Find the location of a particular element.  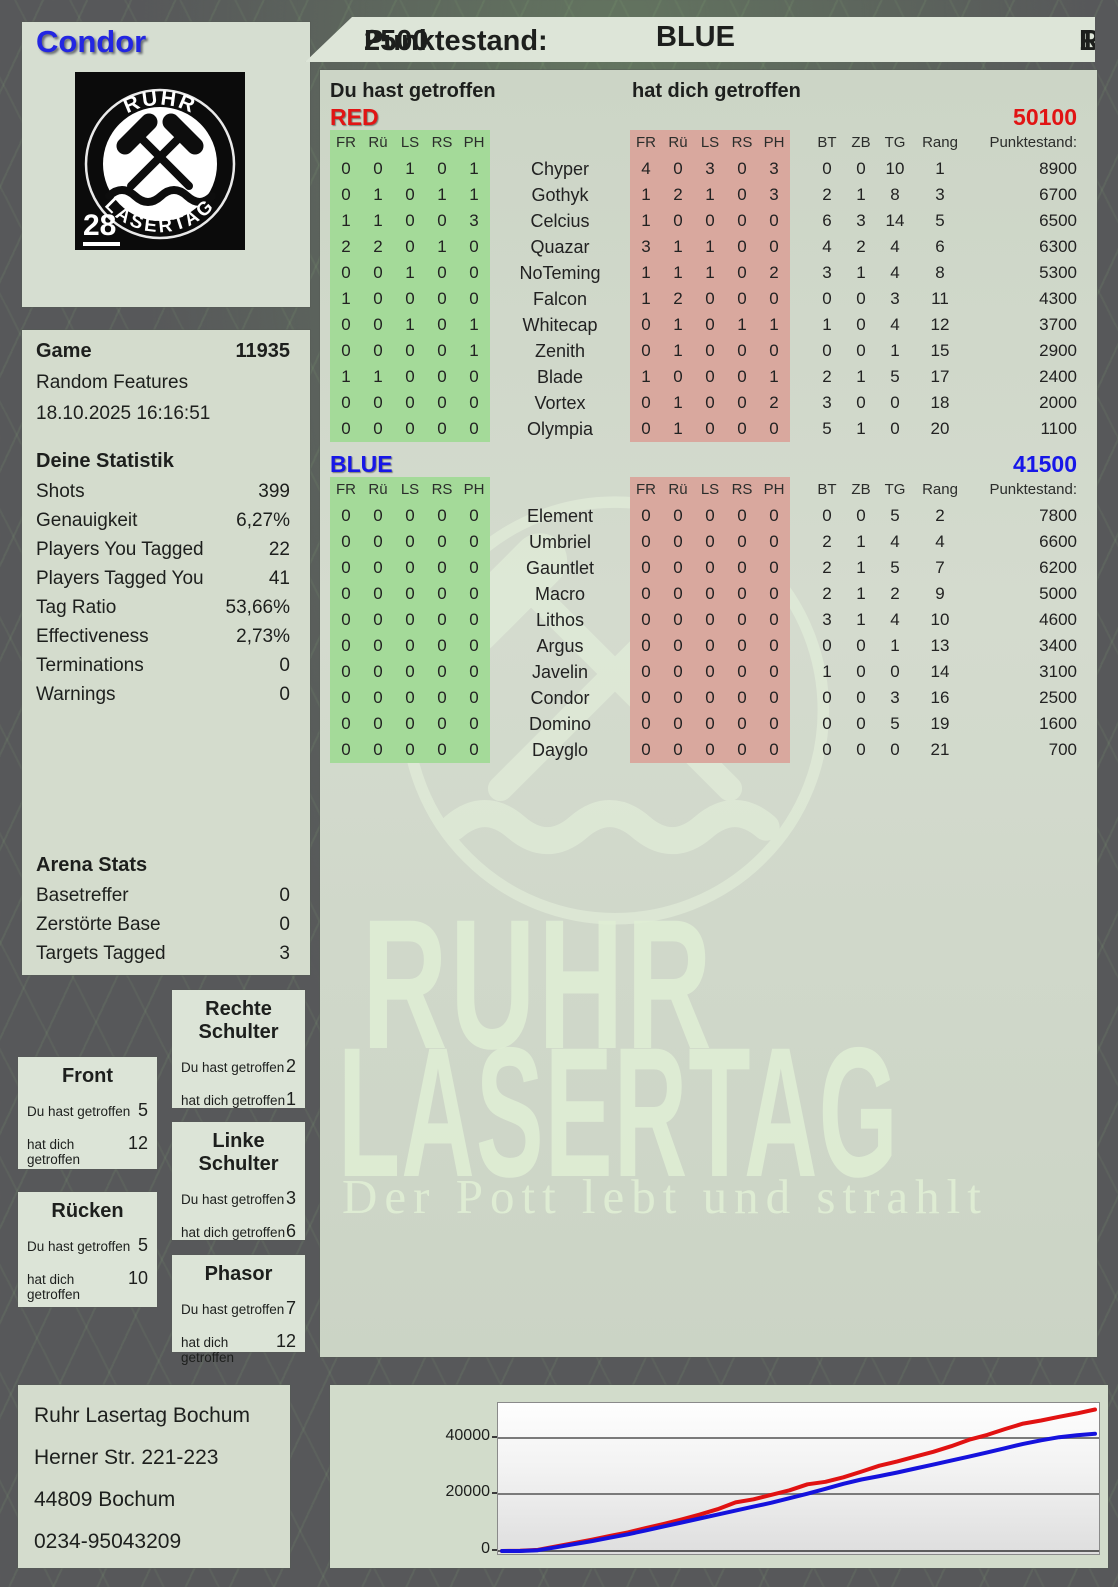

bodypart-title: Rücken is located at coordinates (87, 1211).